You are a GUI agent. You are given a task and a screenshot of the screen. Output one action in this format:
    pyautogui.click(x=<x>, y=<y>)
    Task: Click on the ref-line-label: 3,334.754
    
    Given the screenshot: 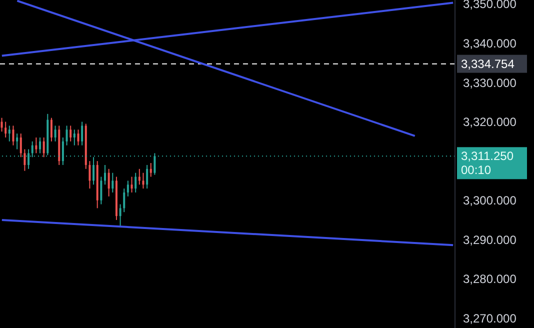 What is the action you would take?
    pyautogui.click(x=488, y=63)
    